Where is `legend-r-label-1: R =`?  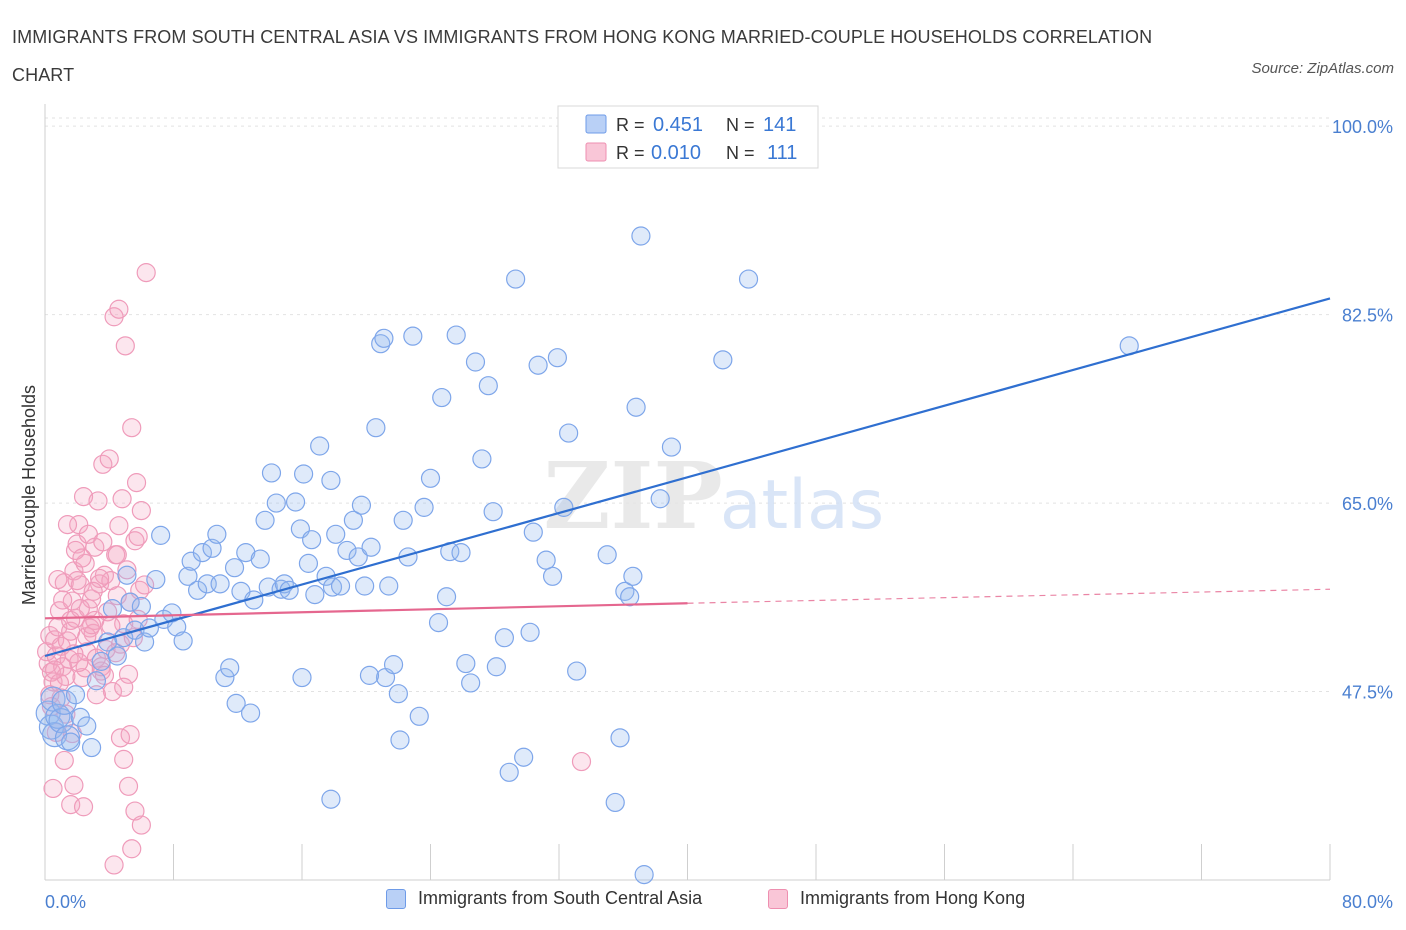 legend-r-label-1: R = is located at coordinates (630, 125).